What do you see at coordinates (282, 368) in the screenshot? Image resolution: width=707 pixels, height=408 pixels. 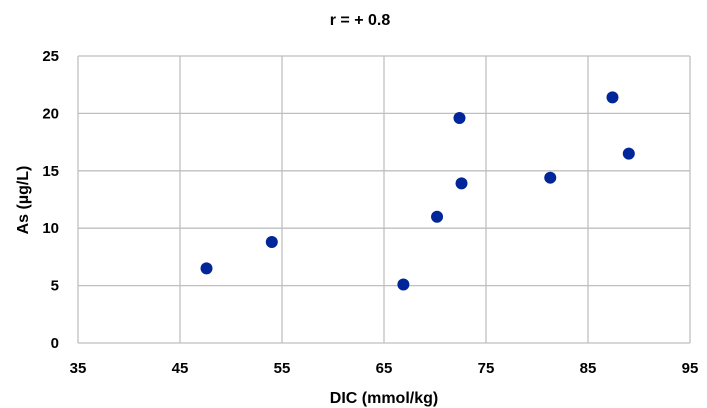 I see `x-tick-label: 55` at bounding box center [282, 368].